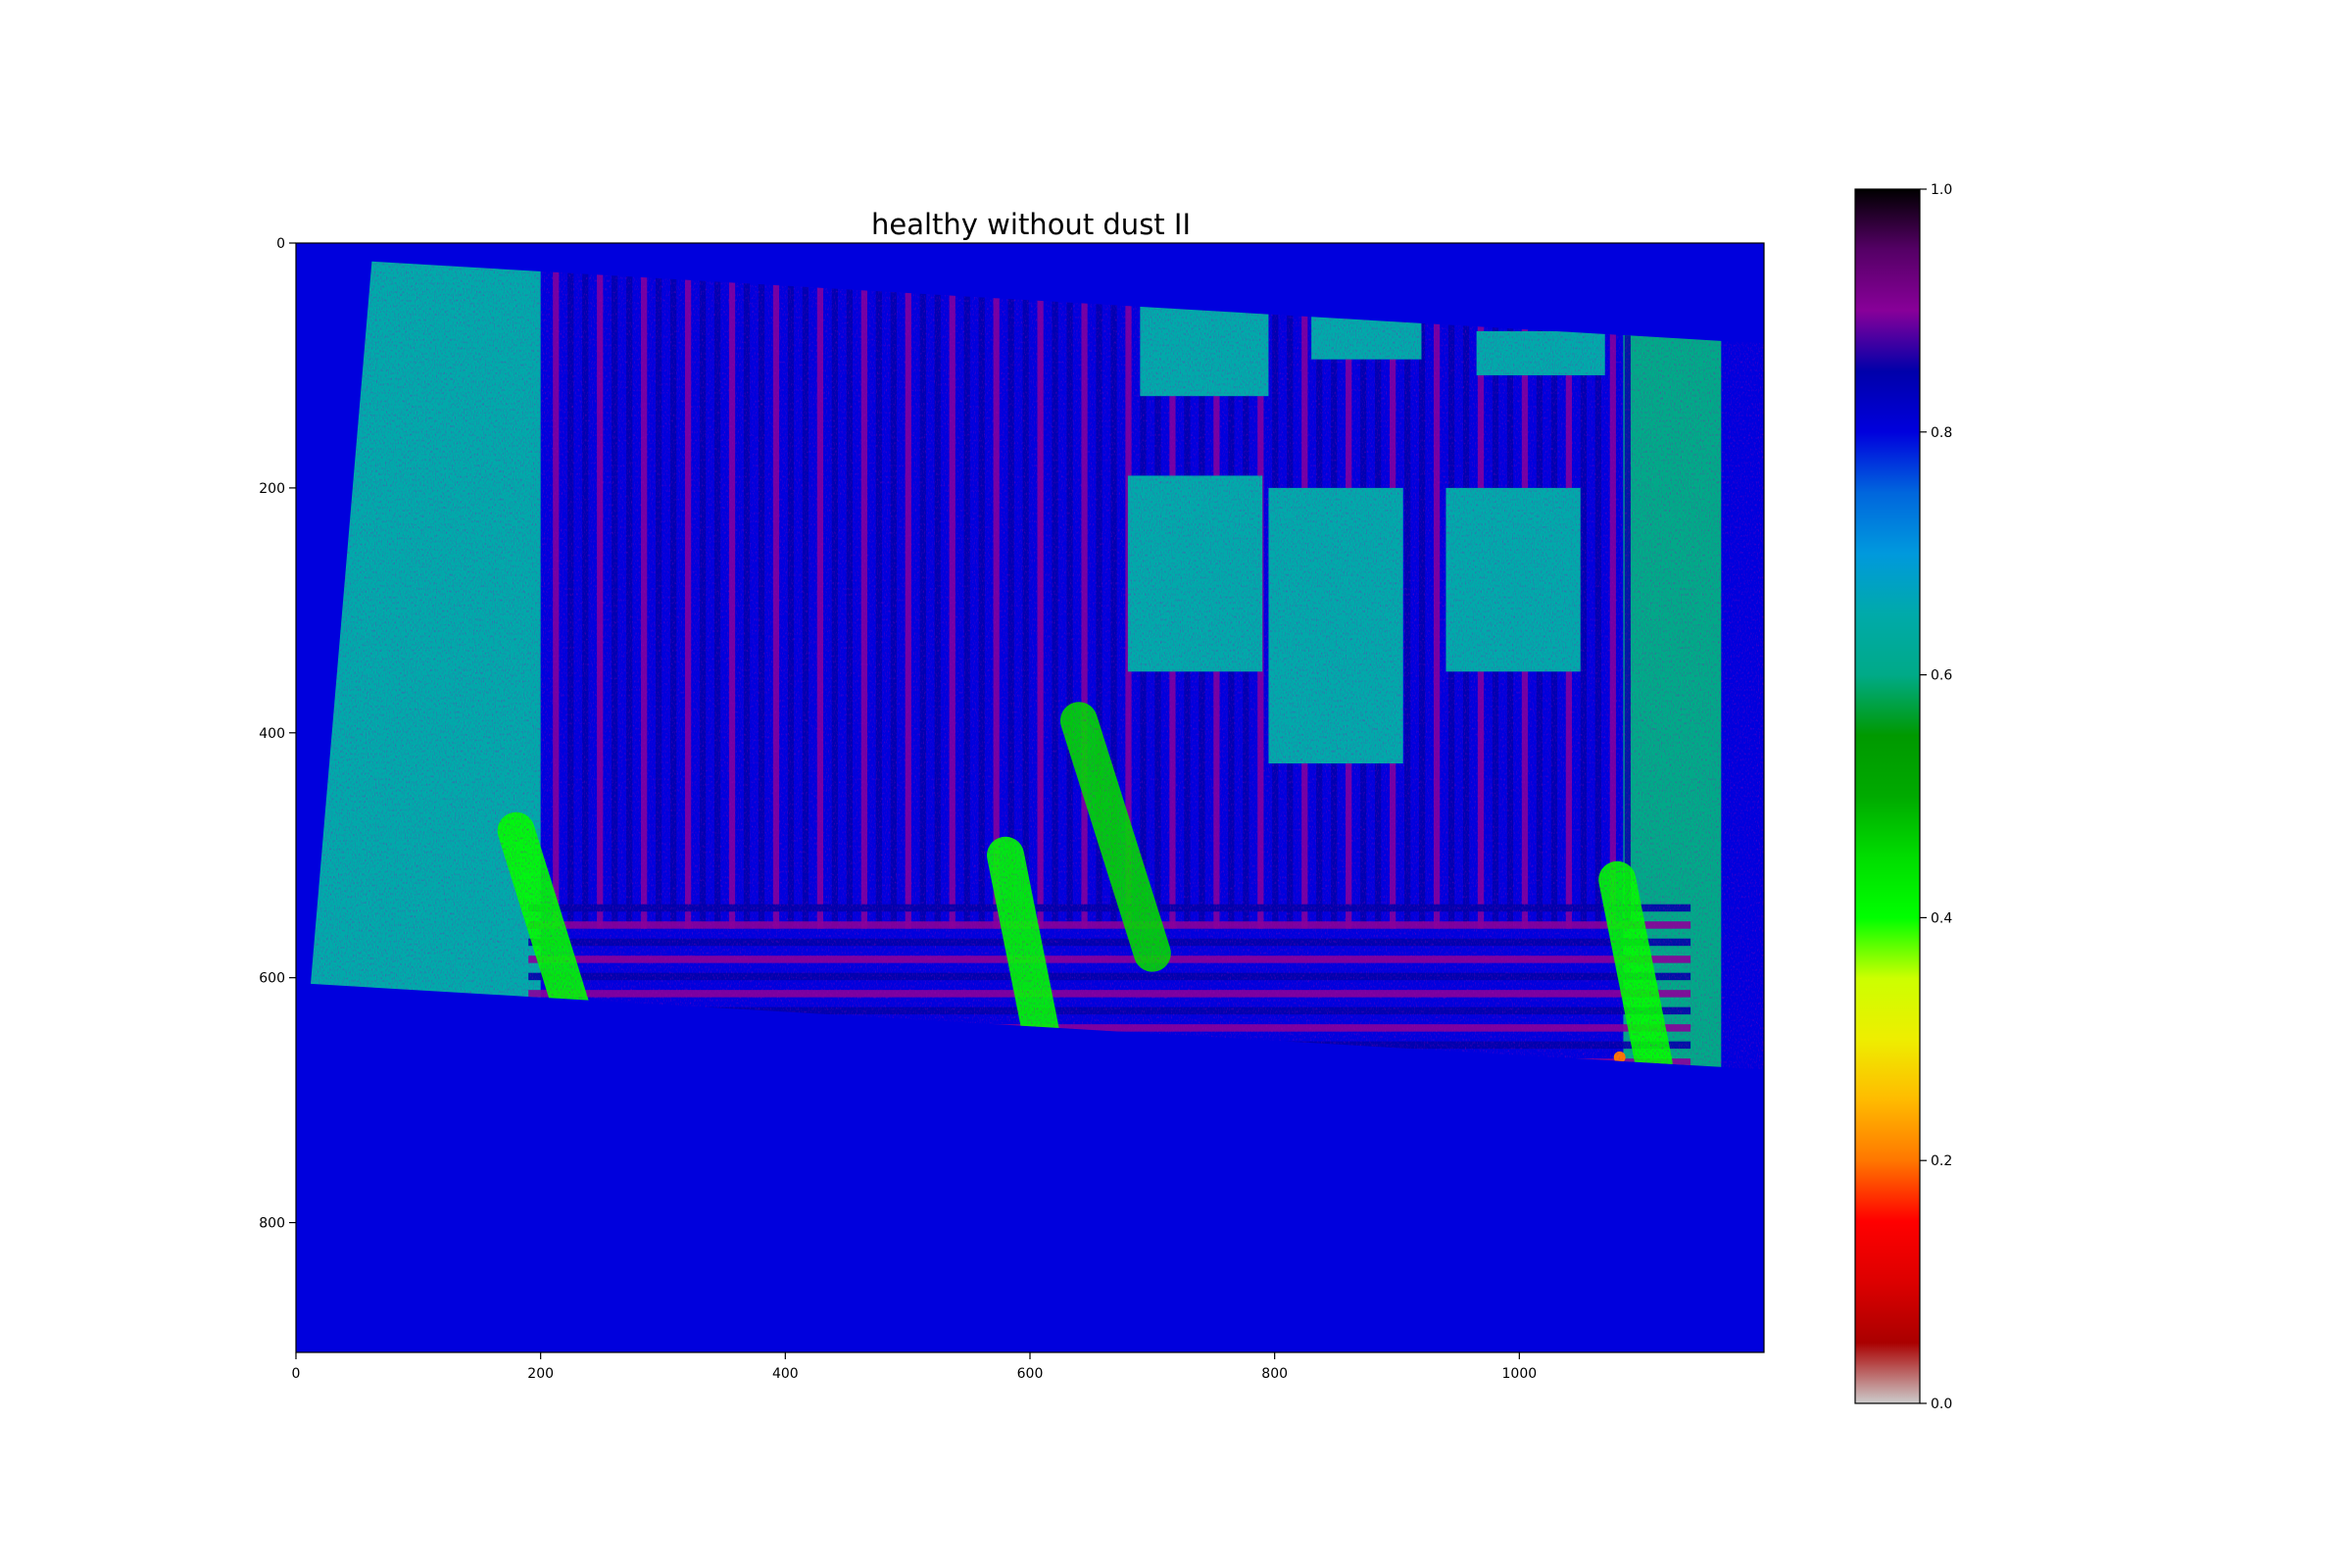  What do you see at coordinates (1941, 676) in the screenshot?
I see `colorbar-tick-label: 0.6` at bounding box center [1941, 676].